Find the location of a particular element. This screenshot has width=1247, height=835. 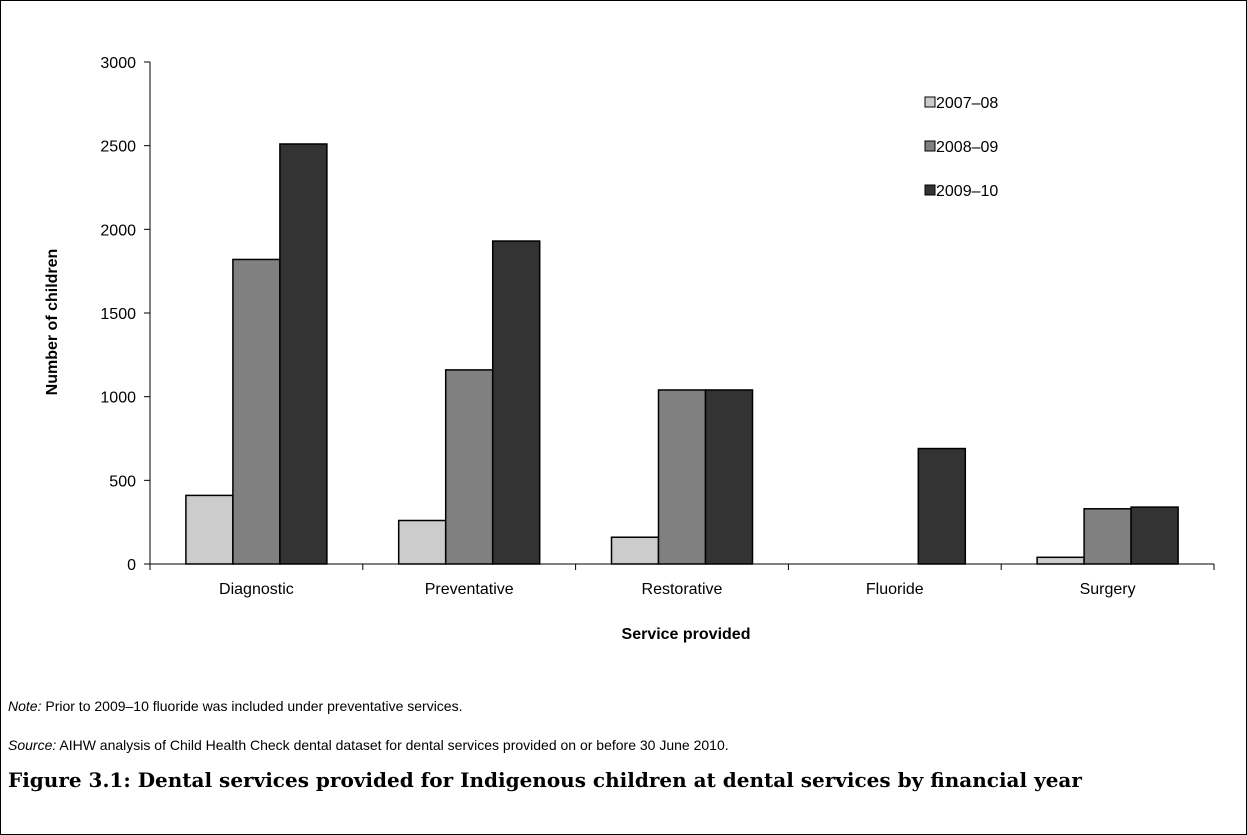

y-tick-label: 500 is located at coordinates (122, 481).